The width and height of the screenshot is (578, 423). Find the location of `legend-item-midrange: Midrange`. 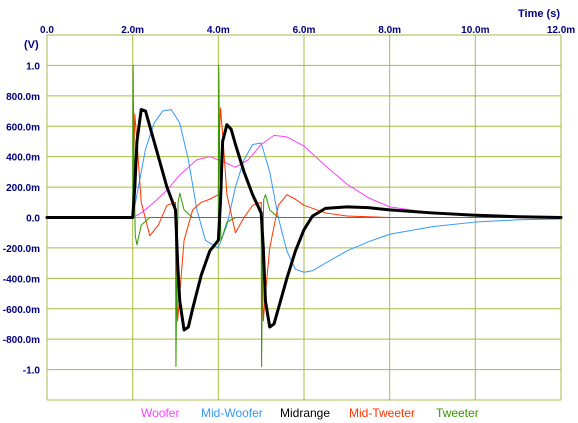

legend-item-midrange: Midrange is located at coordinates (305, 413).